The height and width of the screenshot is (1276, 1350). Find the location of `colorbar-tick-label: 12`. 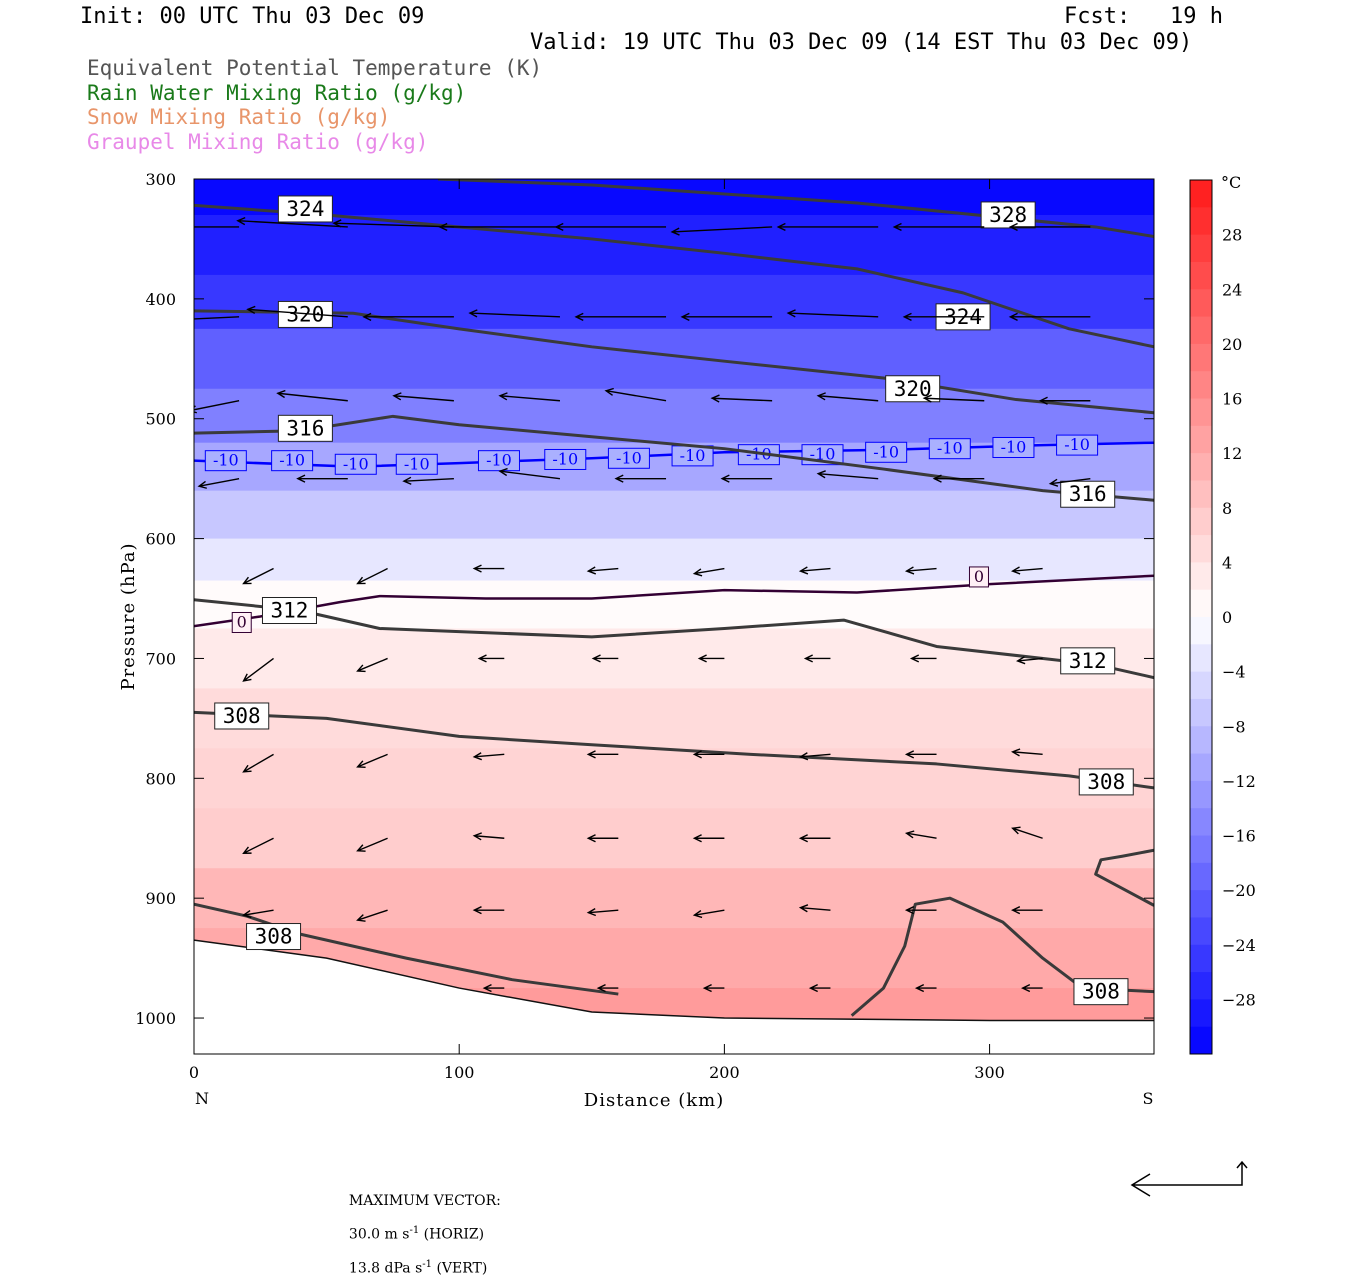

colorbar-tick-label: 12 is located at coordinates (1232, 453).